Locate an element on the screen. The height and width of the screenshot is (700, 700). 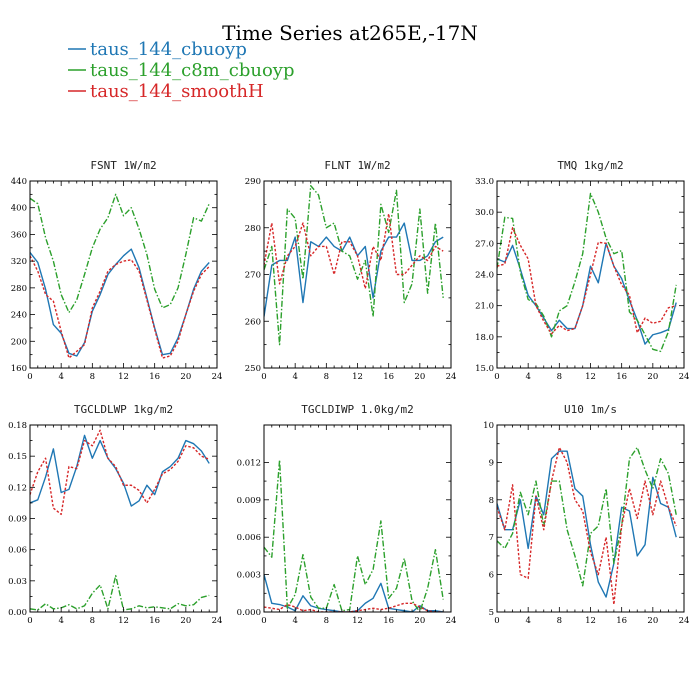
y-tick-label: 0.12 is located at coordinates (17, 488).